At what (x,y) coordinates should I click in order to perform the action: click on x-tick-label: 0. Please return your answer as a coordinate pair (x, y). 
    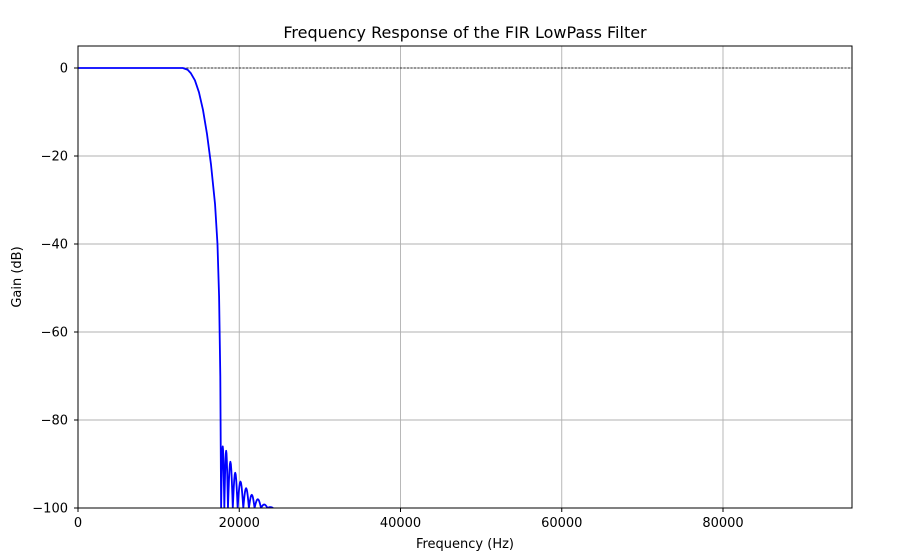
    Looking at the image, I should click on (78, 523).